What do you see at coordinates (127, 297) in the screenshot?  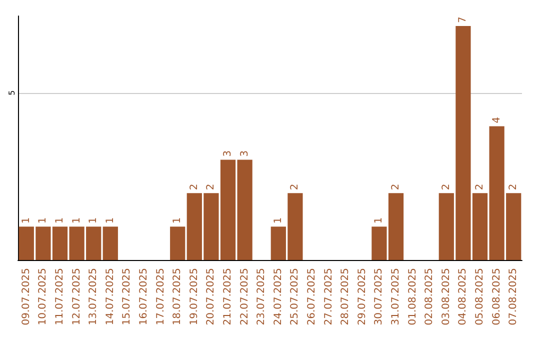 I see `x-tick-label: 15.07.2025` at bounding box center [127, 297].